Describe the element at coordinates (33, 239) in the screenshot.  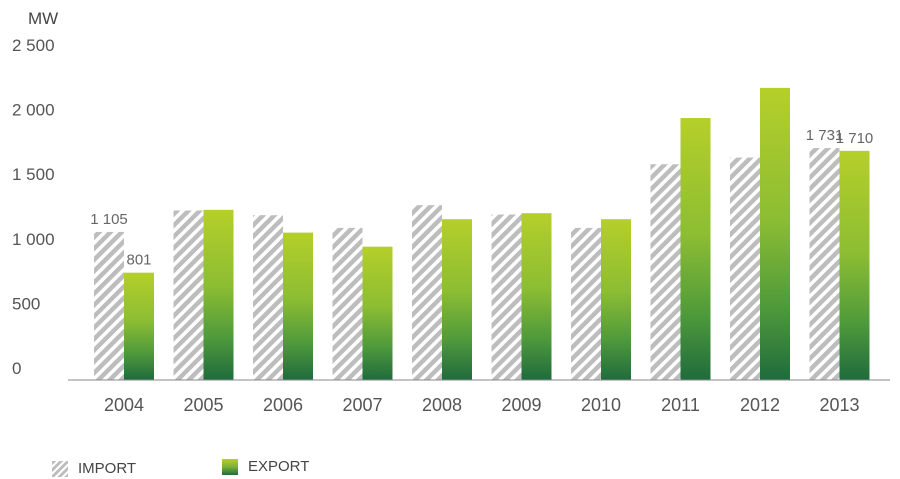
I see `y-tick-label: 1 000` at that location.